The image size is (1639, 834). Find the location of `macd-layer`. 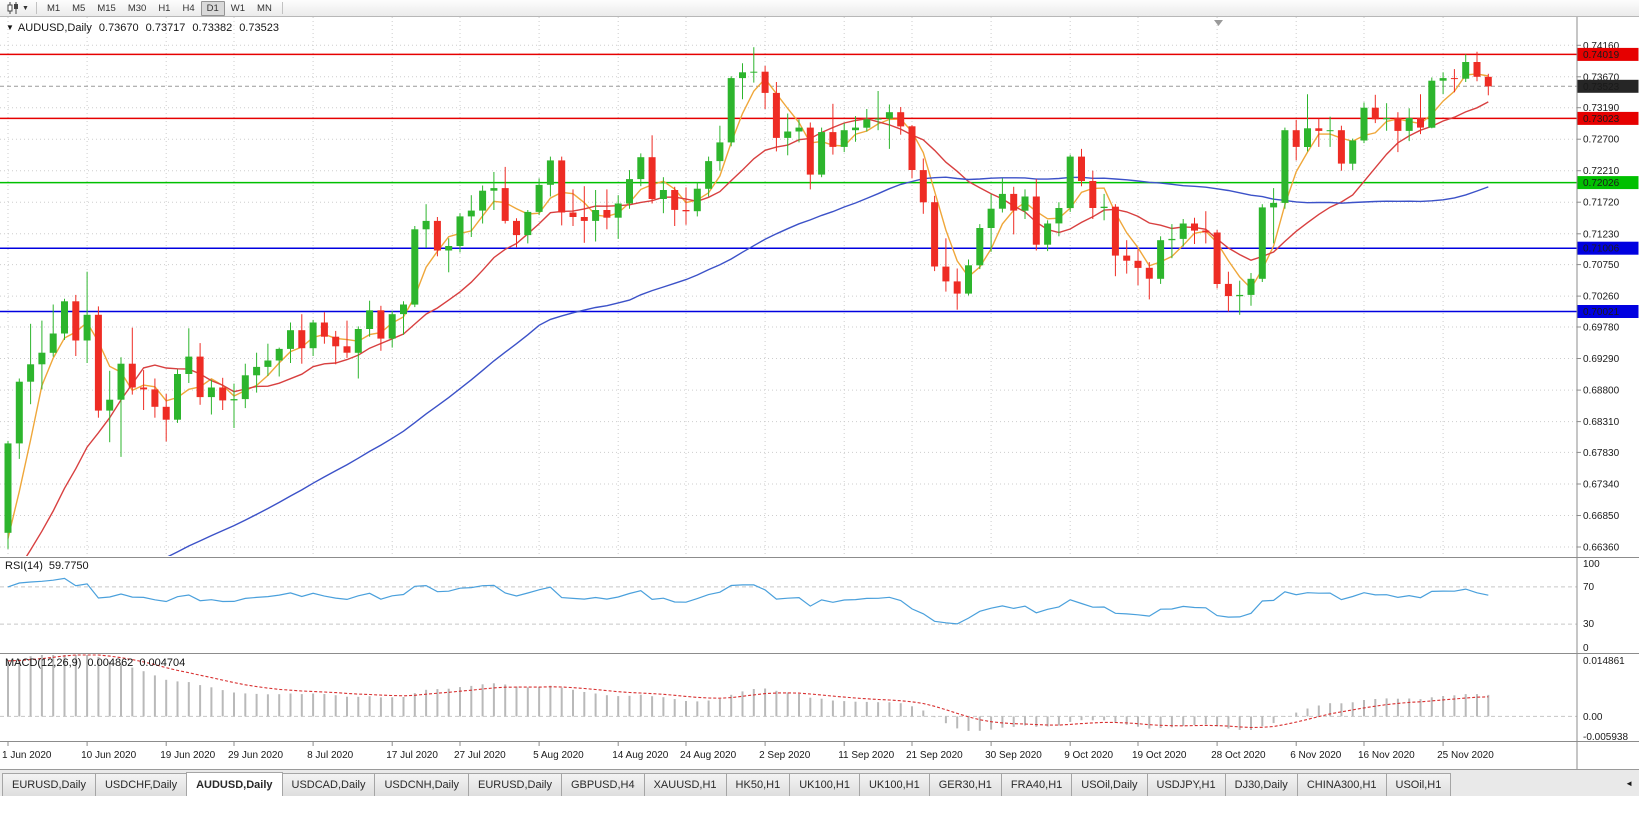

macd-layer is located at coordinates (788, 692).